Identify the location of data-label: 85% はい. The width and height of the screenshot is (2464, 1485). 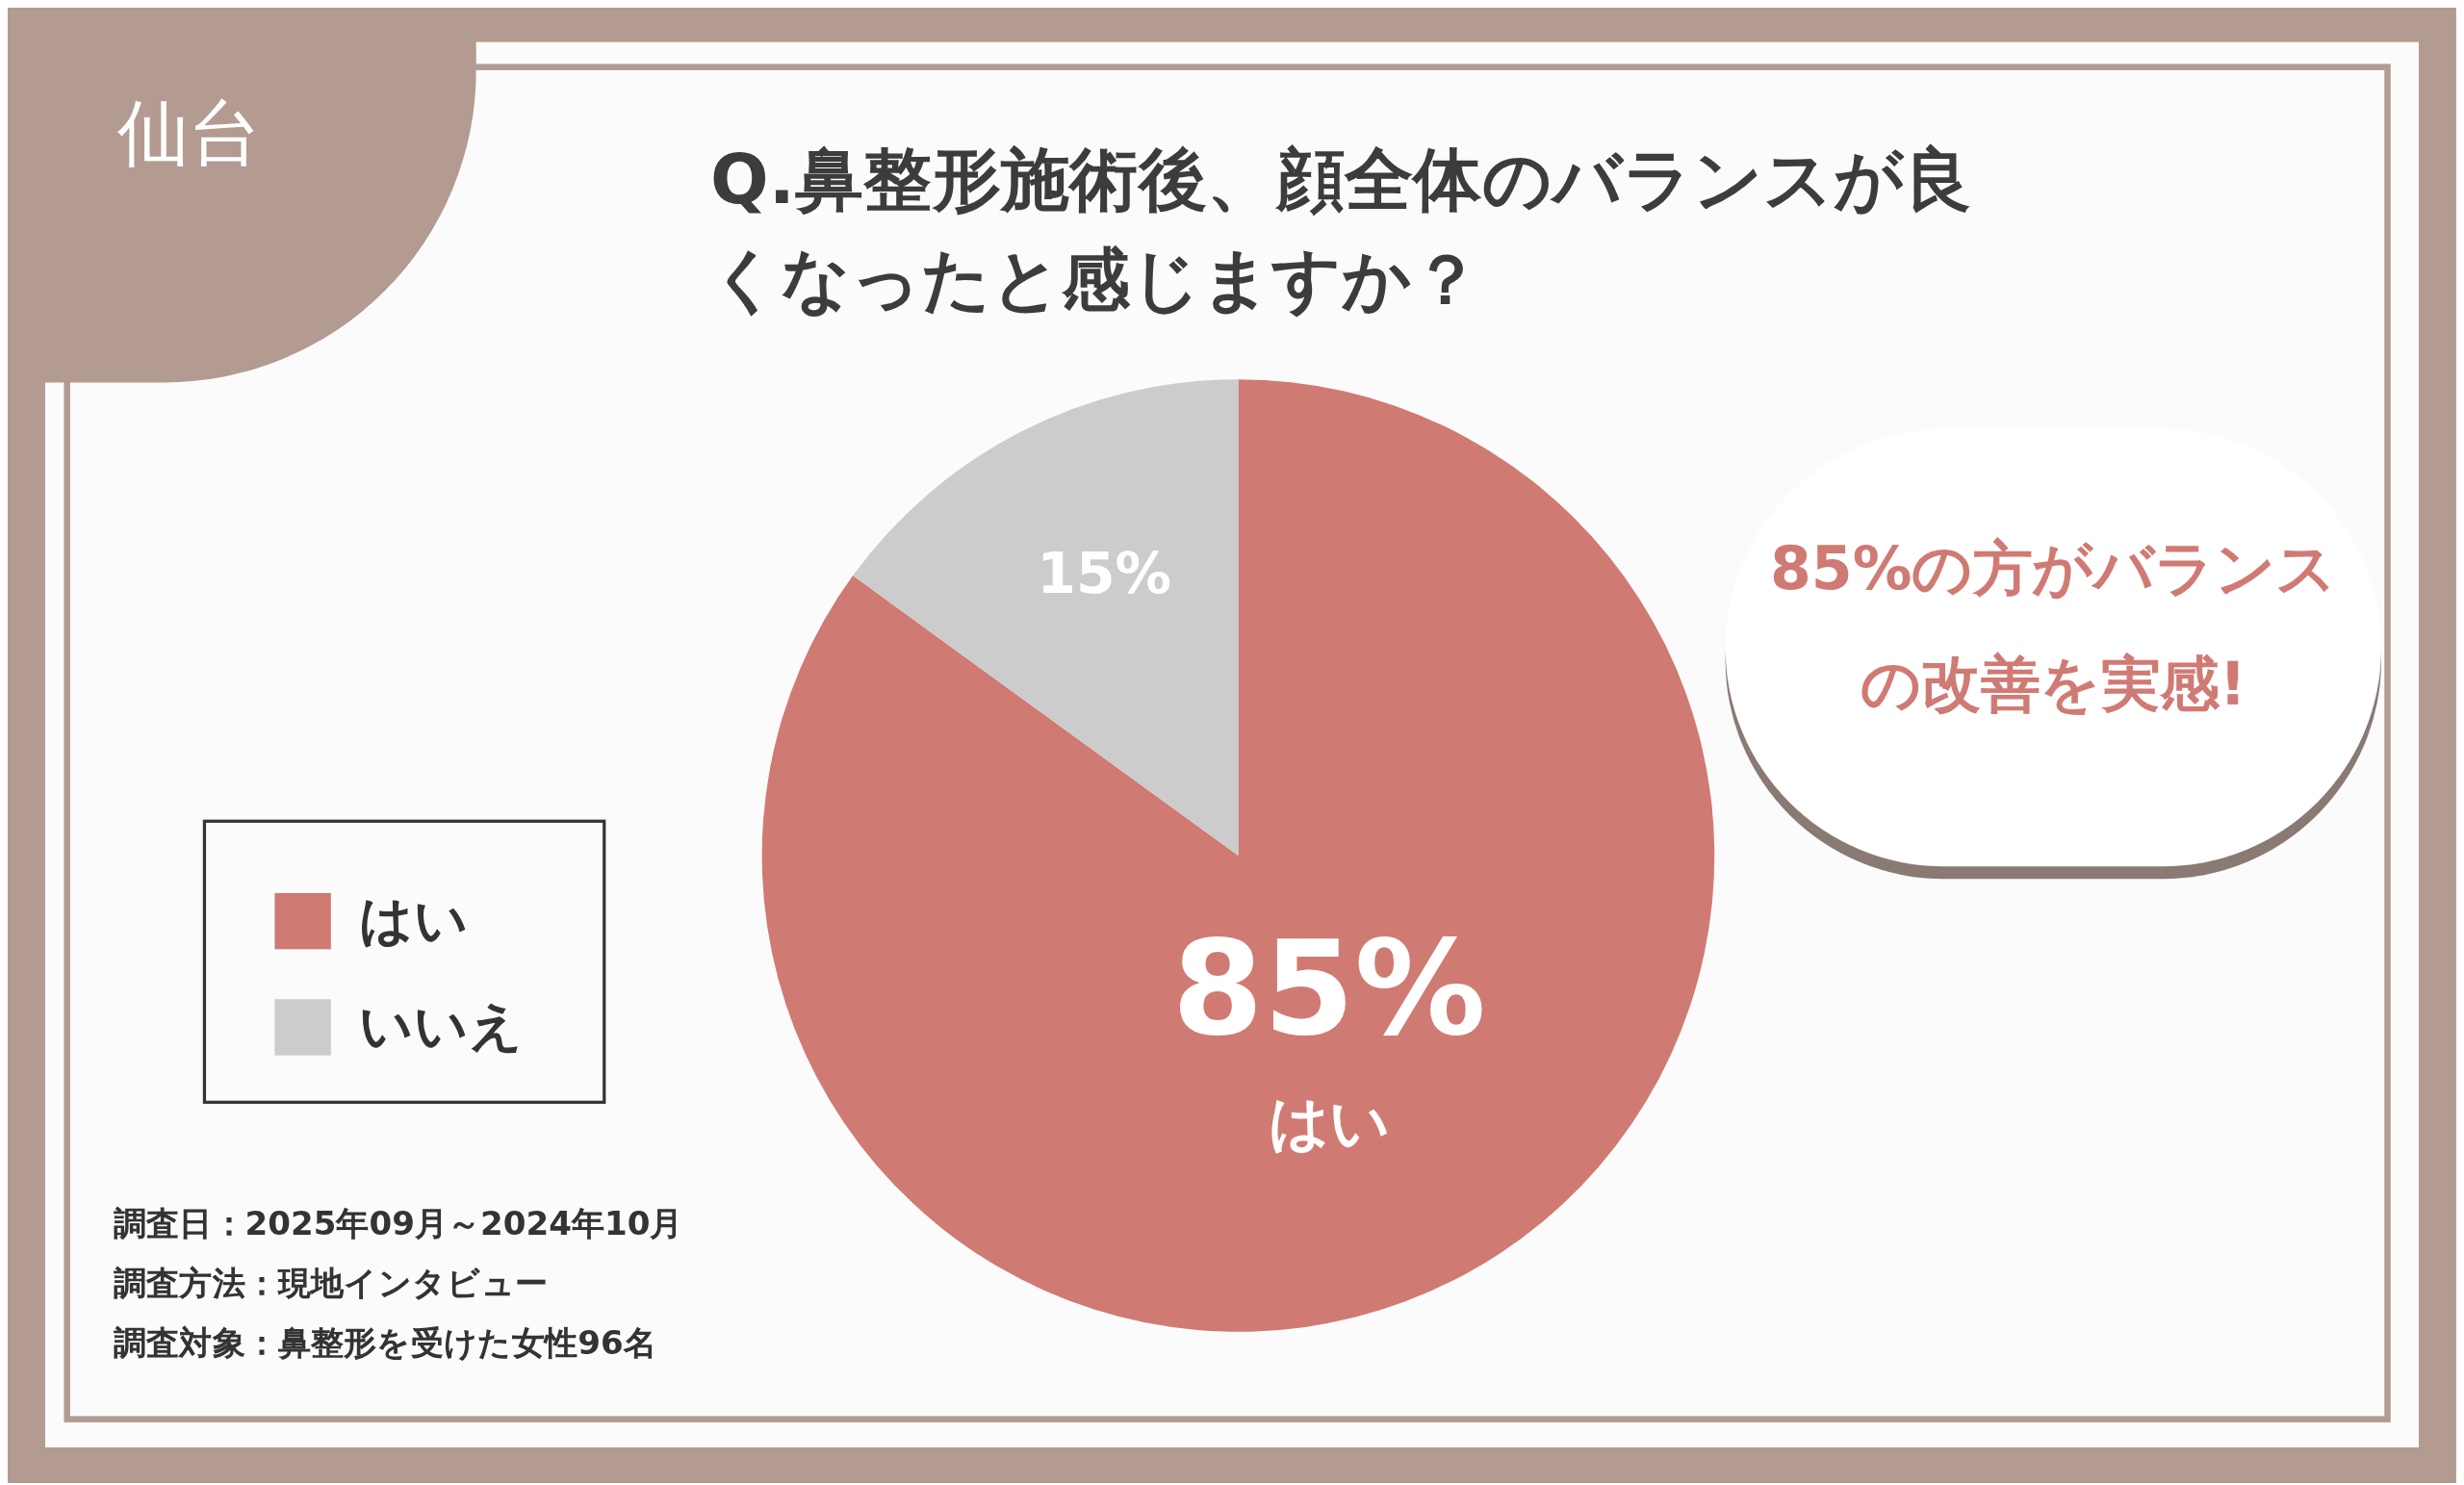
(1328, 1035).